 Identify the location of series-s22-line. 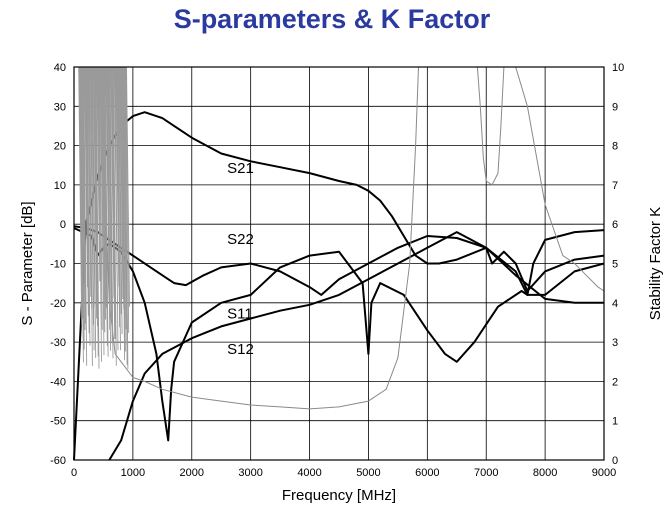
(339, 260).